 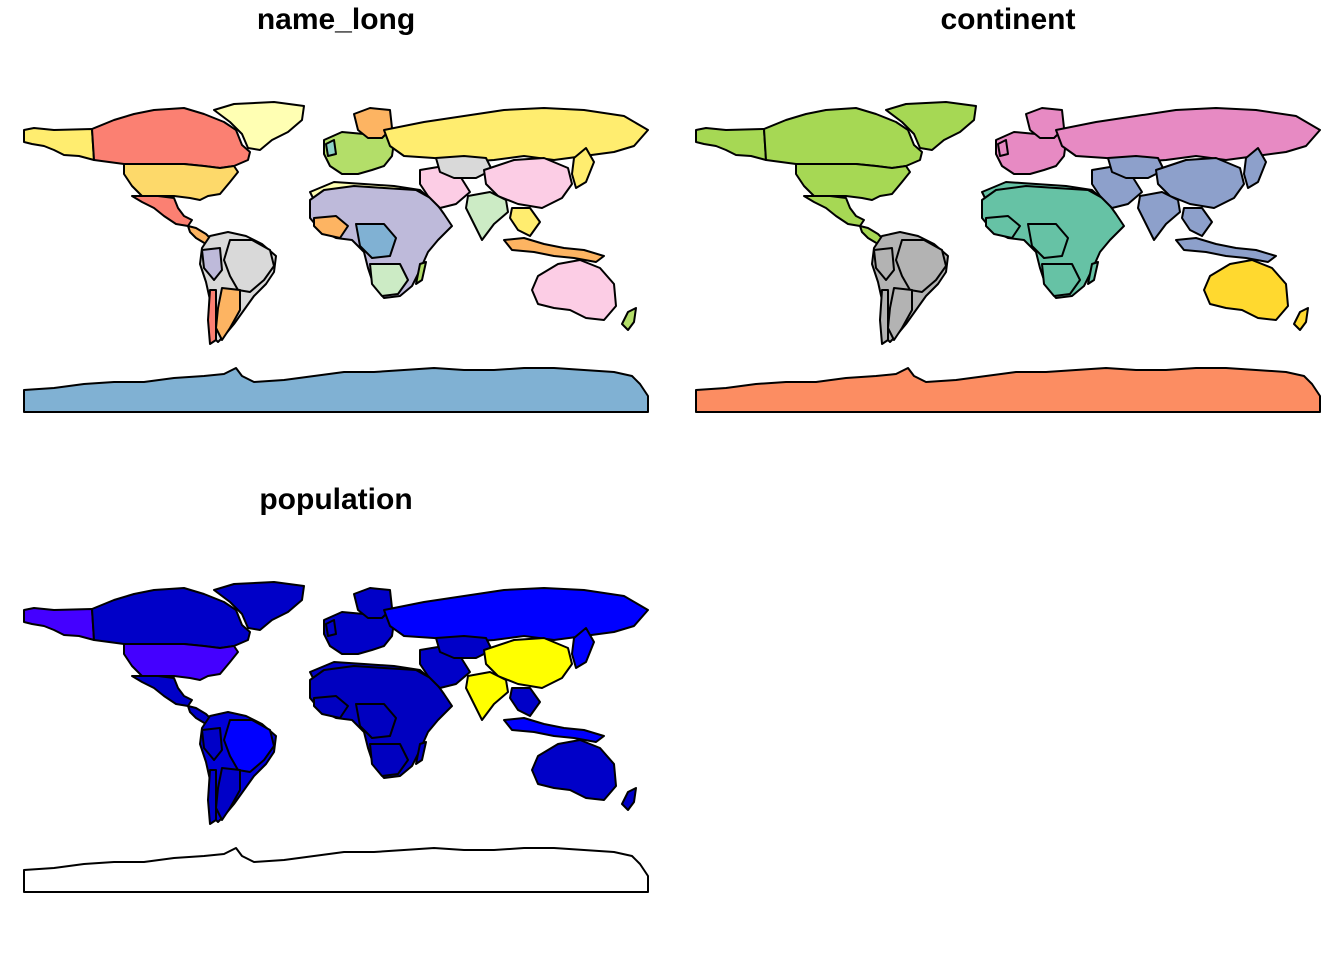 I want to click on panel-title: continent, so click(x=1008, y=19).